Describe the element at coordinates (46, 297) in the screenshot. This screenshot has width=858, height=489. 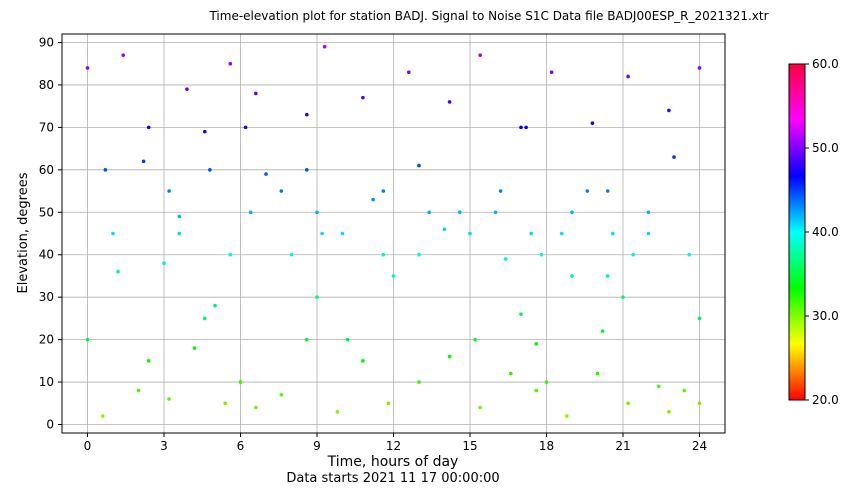
I see `y-tick-label: 30` at that location.